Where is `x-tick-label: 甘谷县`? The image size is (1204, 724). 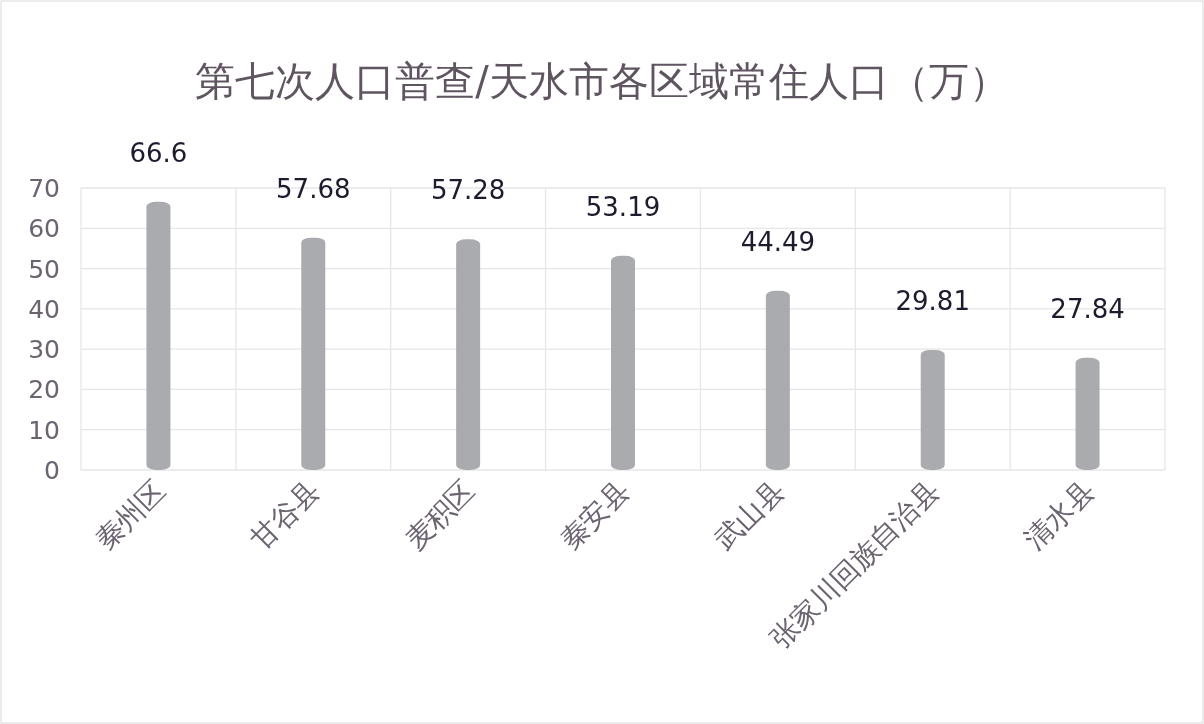 x-tick-label: 甘谷县 is located at coordinates (285, 515).